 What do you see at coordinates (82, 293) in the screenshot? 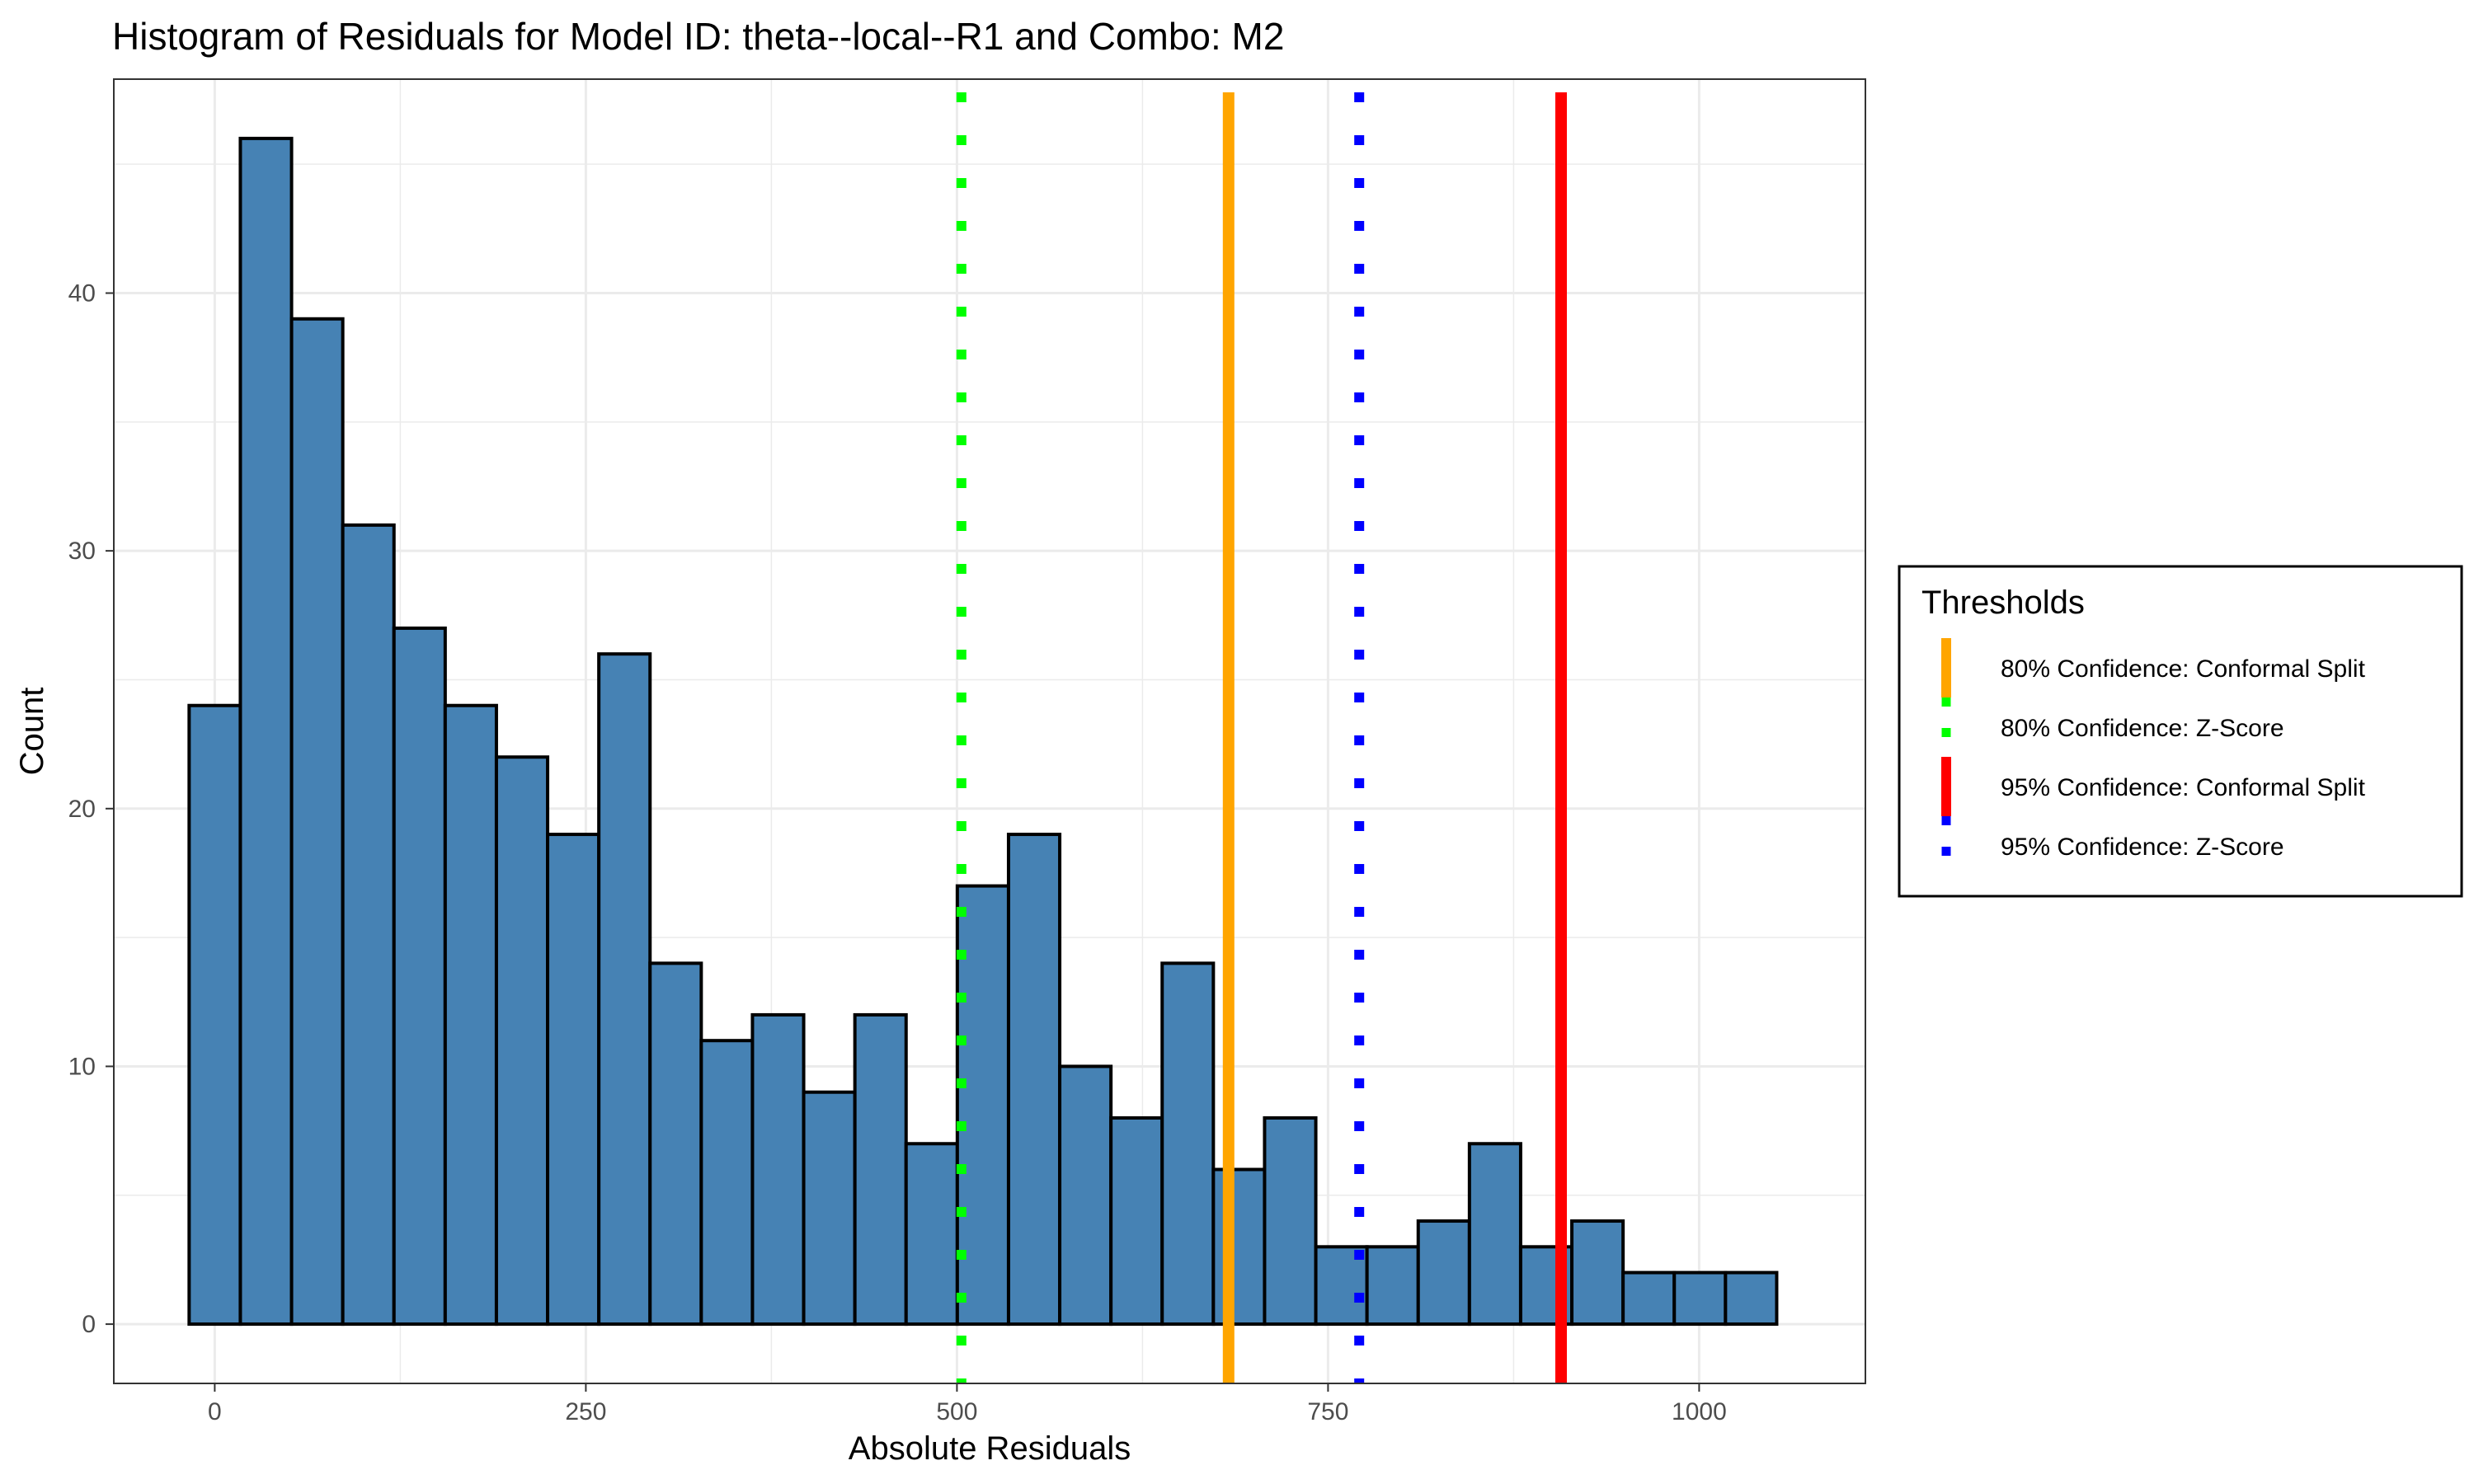
I see `y-tick-label: 40` at bounding box center [82, 293].